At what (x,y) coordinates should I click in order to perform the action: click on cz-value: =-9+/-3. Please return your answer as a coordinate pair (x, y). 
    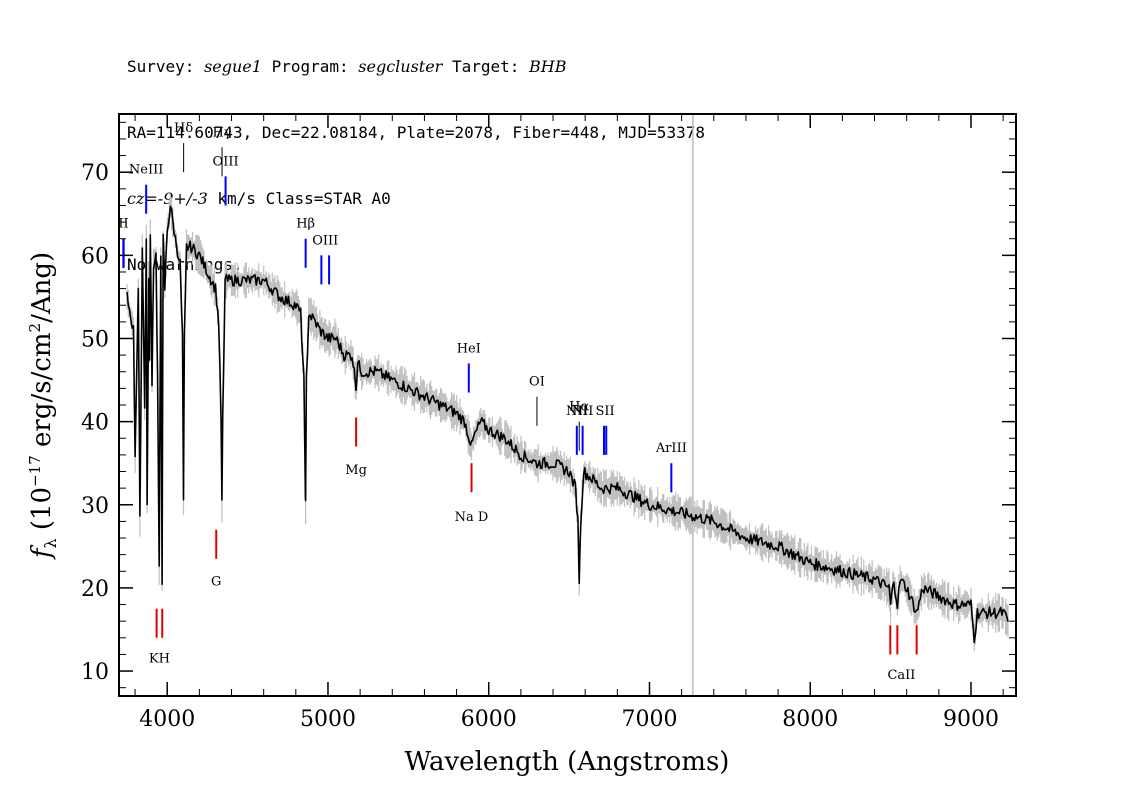
    Looking at the image, I should click on (176, 198).